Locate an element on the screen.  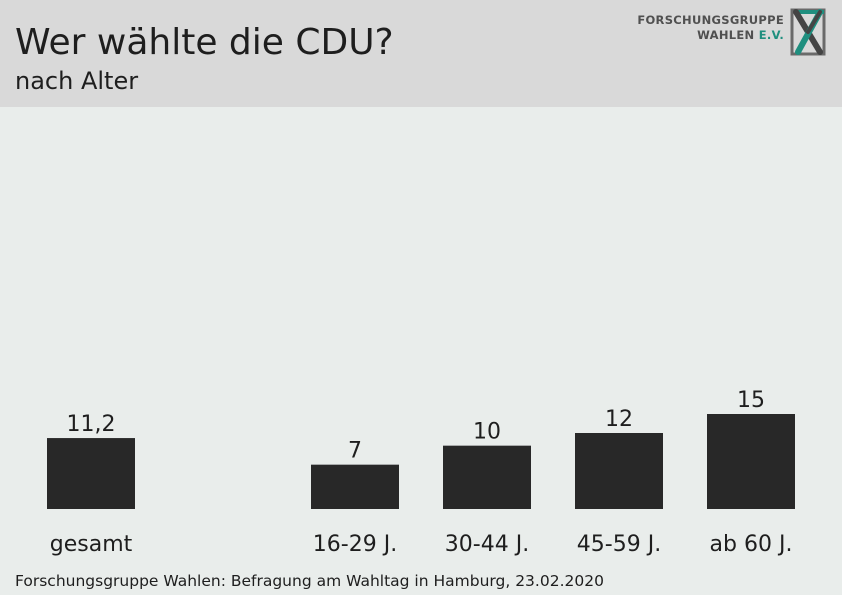
value-label-2: 10 is located at coordinates (487, 432).